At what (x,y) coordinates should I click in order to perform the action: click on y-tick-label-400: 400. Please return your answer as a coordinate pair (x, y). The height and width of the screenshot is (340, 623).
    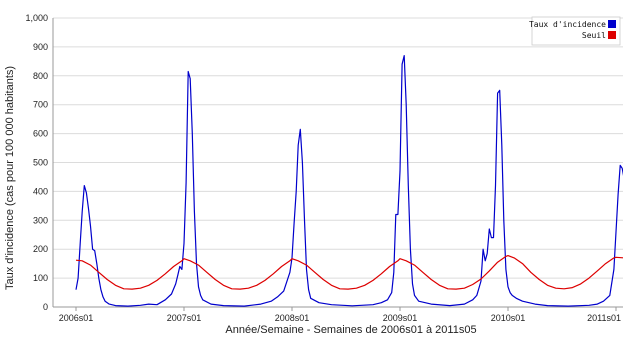
    Looking at the image, I should click on (40, 191).